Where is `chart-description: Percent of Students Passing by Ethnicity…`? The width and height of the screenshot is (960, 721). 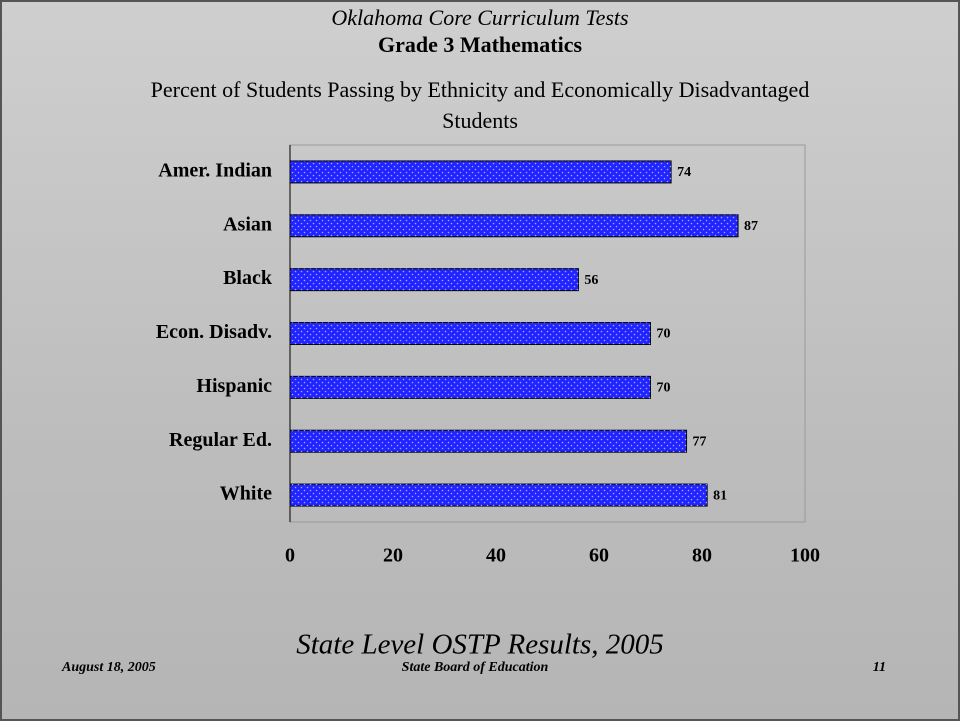 chart-description: Percent of Students Passing by Ethnicity… is located at coordinates (480, 105).